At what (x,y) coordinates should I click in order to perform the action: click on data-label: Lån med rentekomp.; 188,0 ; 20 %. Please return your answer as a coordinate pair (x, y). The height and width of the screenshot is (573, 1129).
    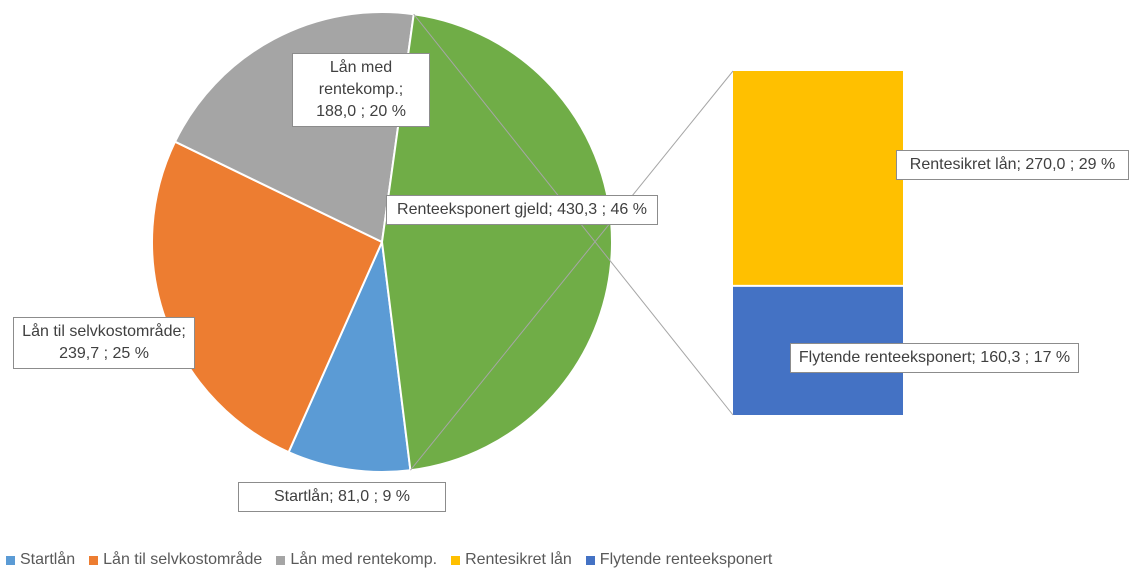
    Looking at the image, I should click on (361, 90).